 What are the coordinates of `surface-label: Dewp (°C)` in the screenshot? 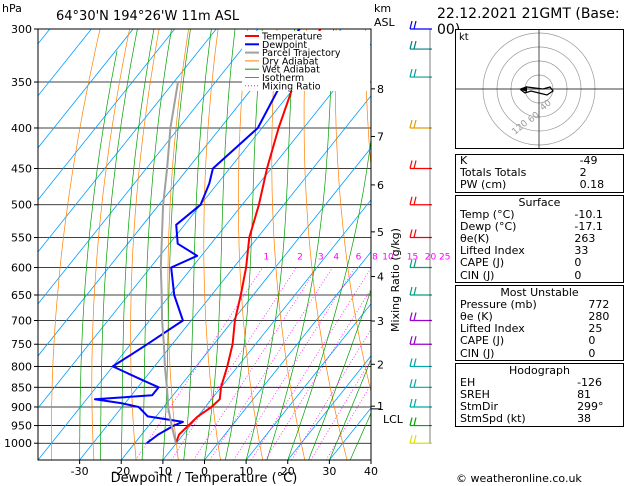 It's located at (488, 226).